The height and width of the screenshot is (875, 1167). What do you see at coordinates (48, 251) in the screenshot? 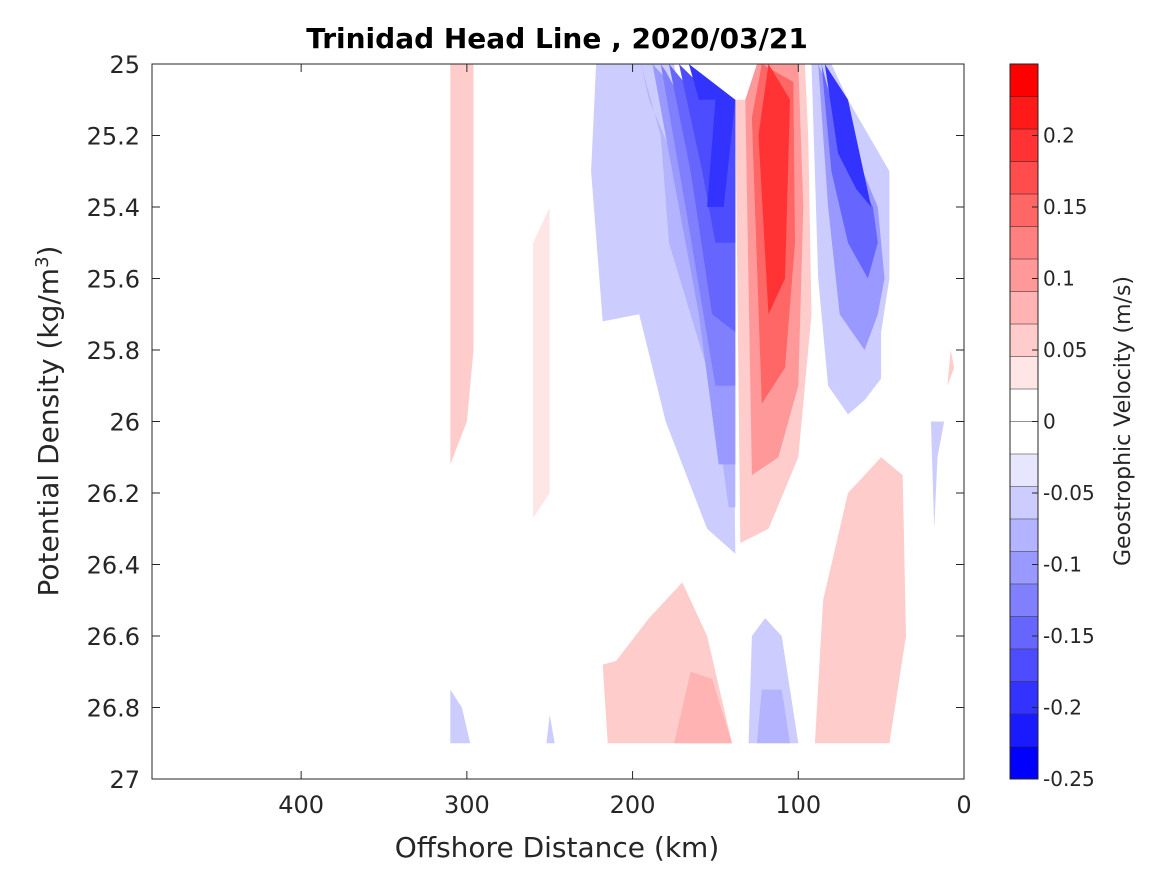
I see `y-axis-label-suffix: )` at bounding box center [48, 251].